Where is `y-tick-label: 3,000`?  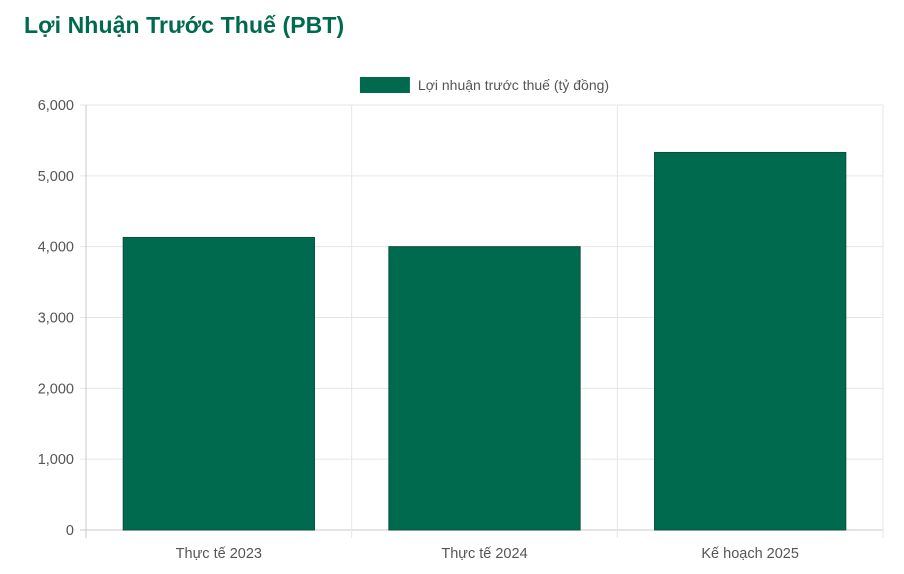 y-tick-label: 3,000 is located at coordinates (56, 319).